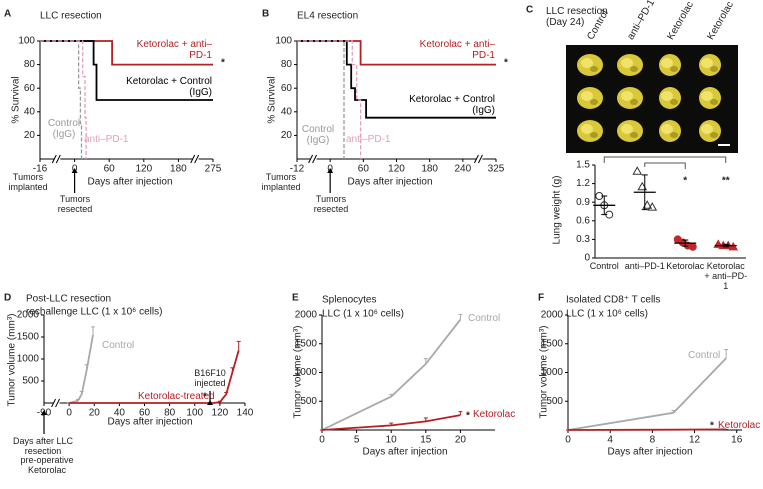  Describe the element at coordinates (429, 169) in the screenshot. I see `x-tick-label: 180` at that location.